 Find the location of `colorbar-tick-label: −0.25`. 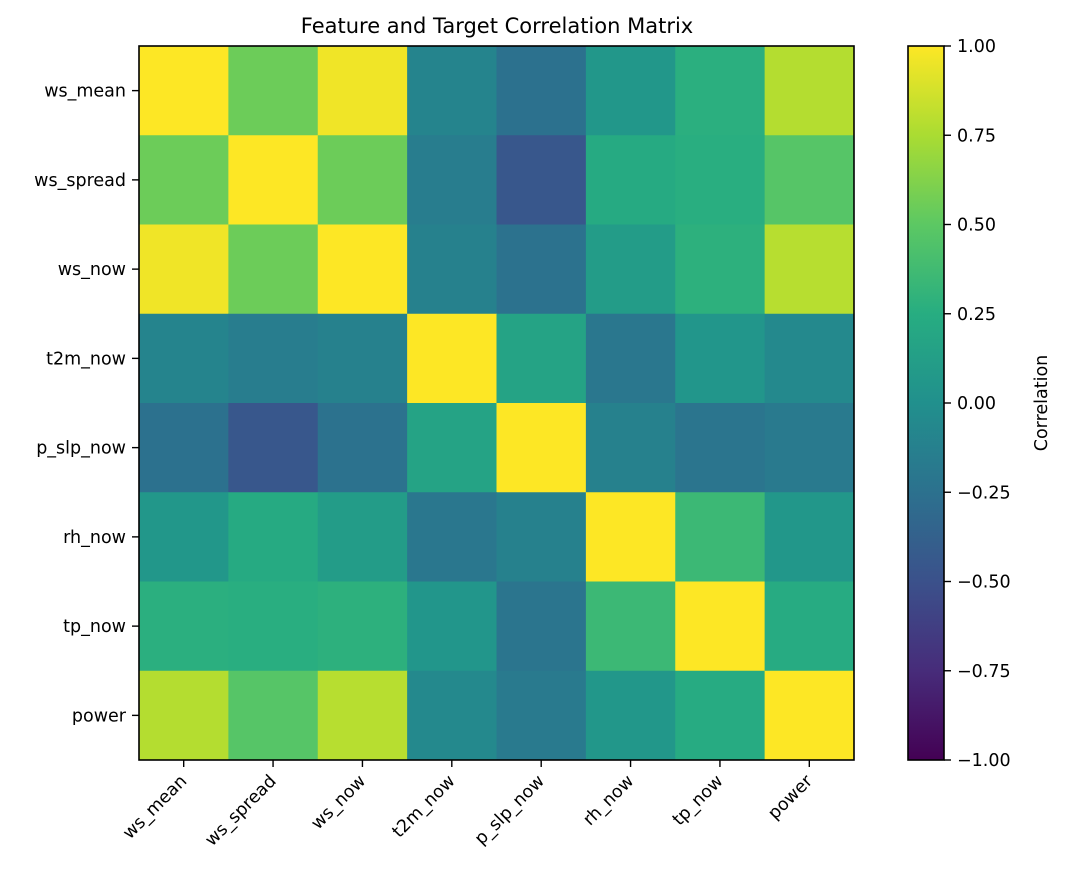

colorbar-tick-label: −0.25 is located at coordinates (984, 493).